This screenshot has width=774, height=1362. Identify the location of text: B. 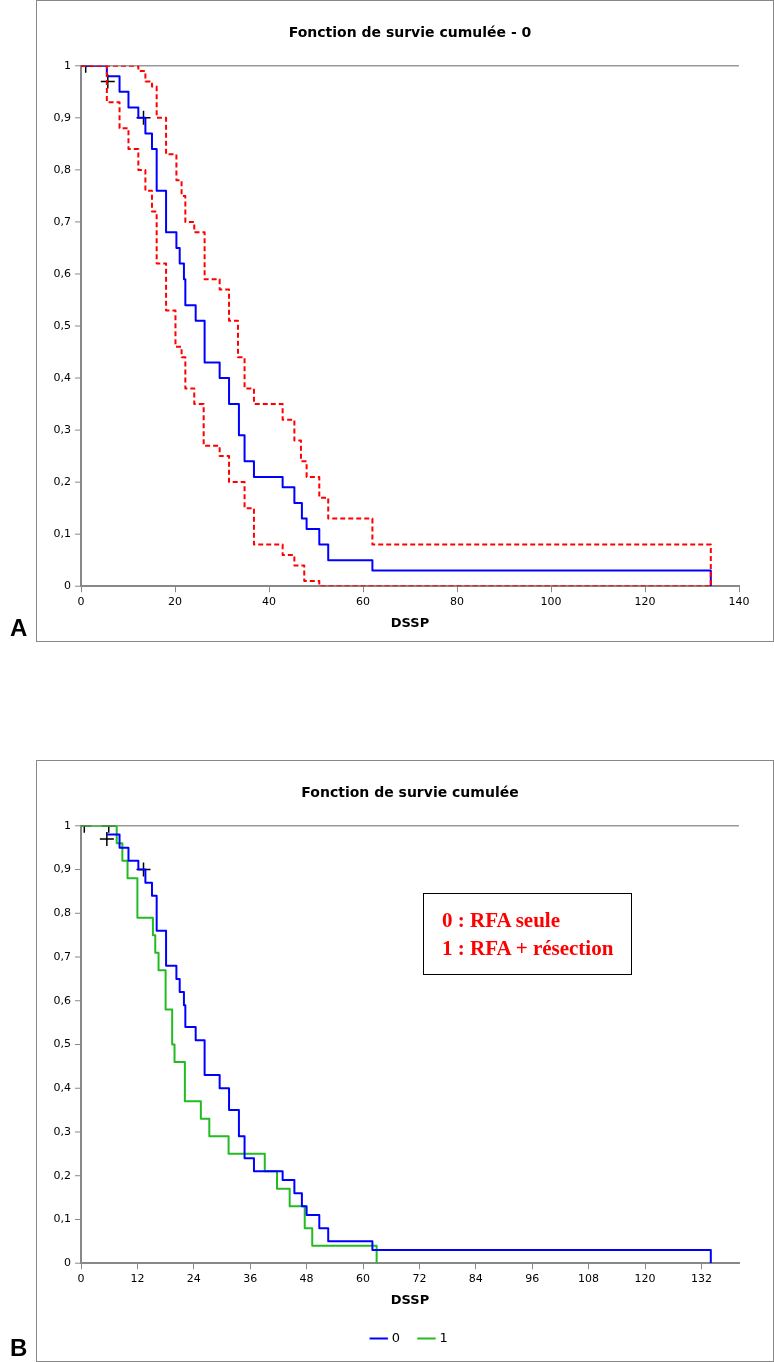
(19, 1348).